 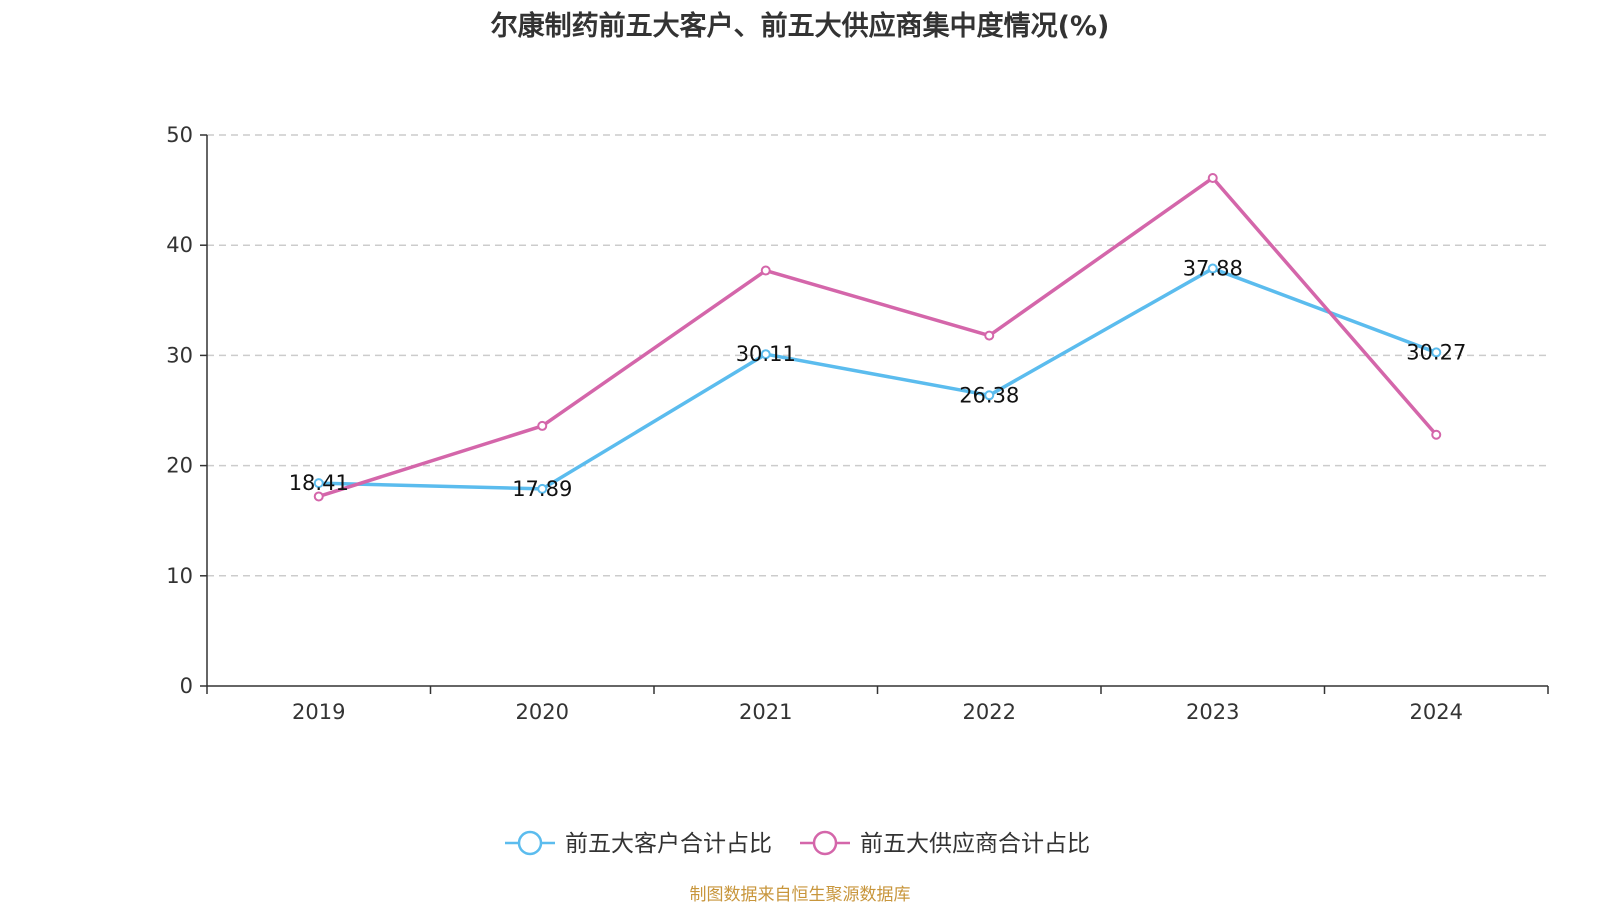 I want to click on y-tick-label: 50, so click(x=179, y=135).